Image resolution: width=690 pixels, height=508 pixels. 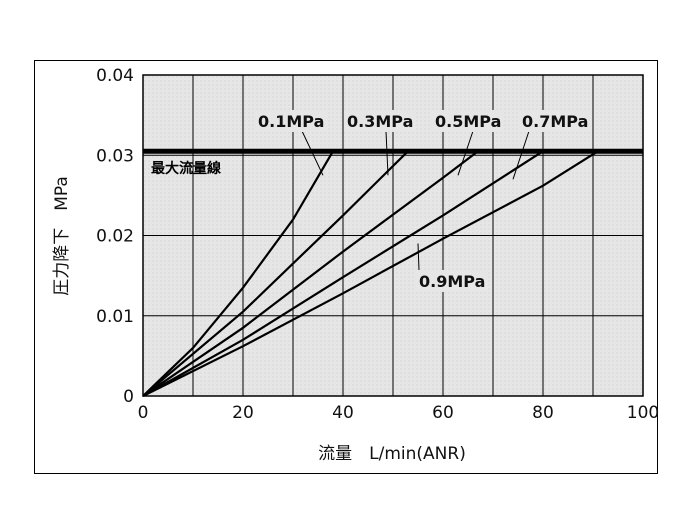 I want to click on max-flow-line-label: 最大流量線, so click(x=186, y=168).